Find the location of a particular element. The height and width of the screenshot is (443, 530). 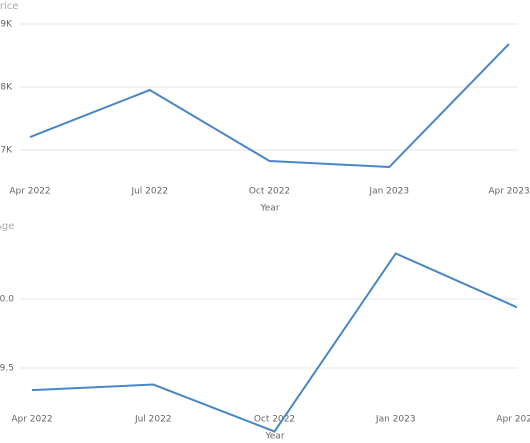

y-axis-title: Age is located at coordinates (7, 226).